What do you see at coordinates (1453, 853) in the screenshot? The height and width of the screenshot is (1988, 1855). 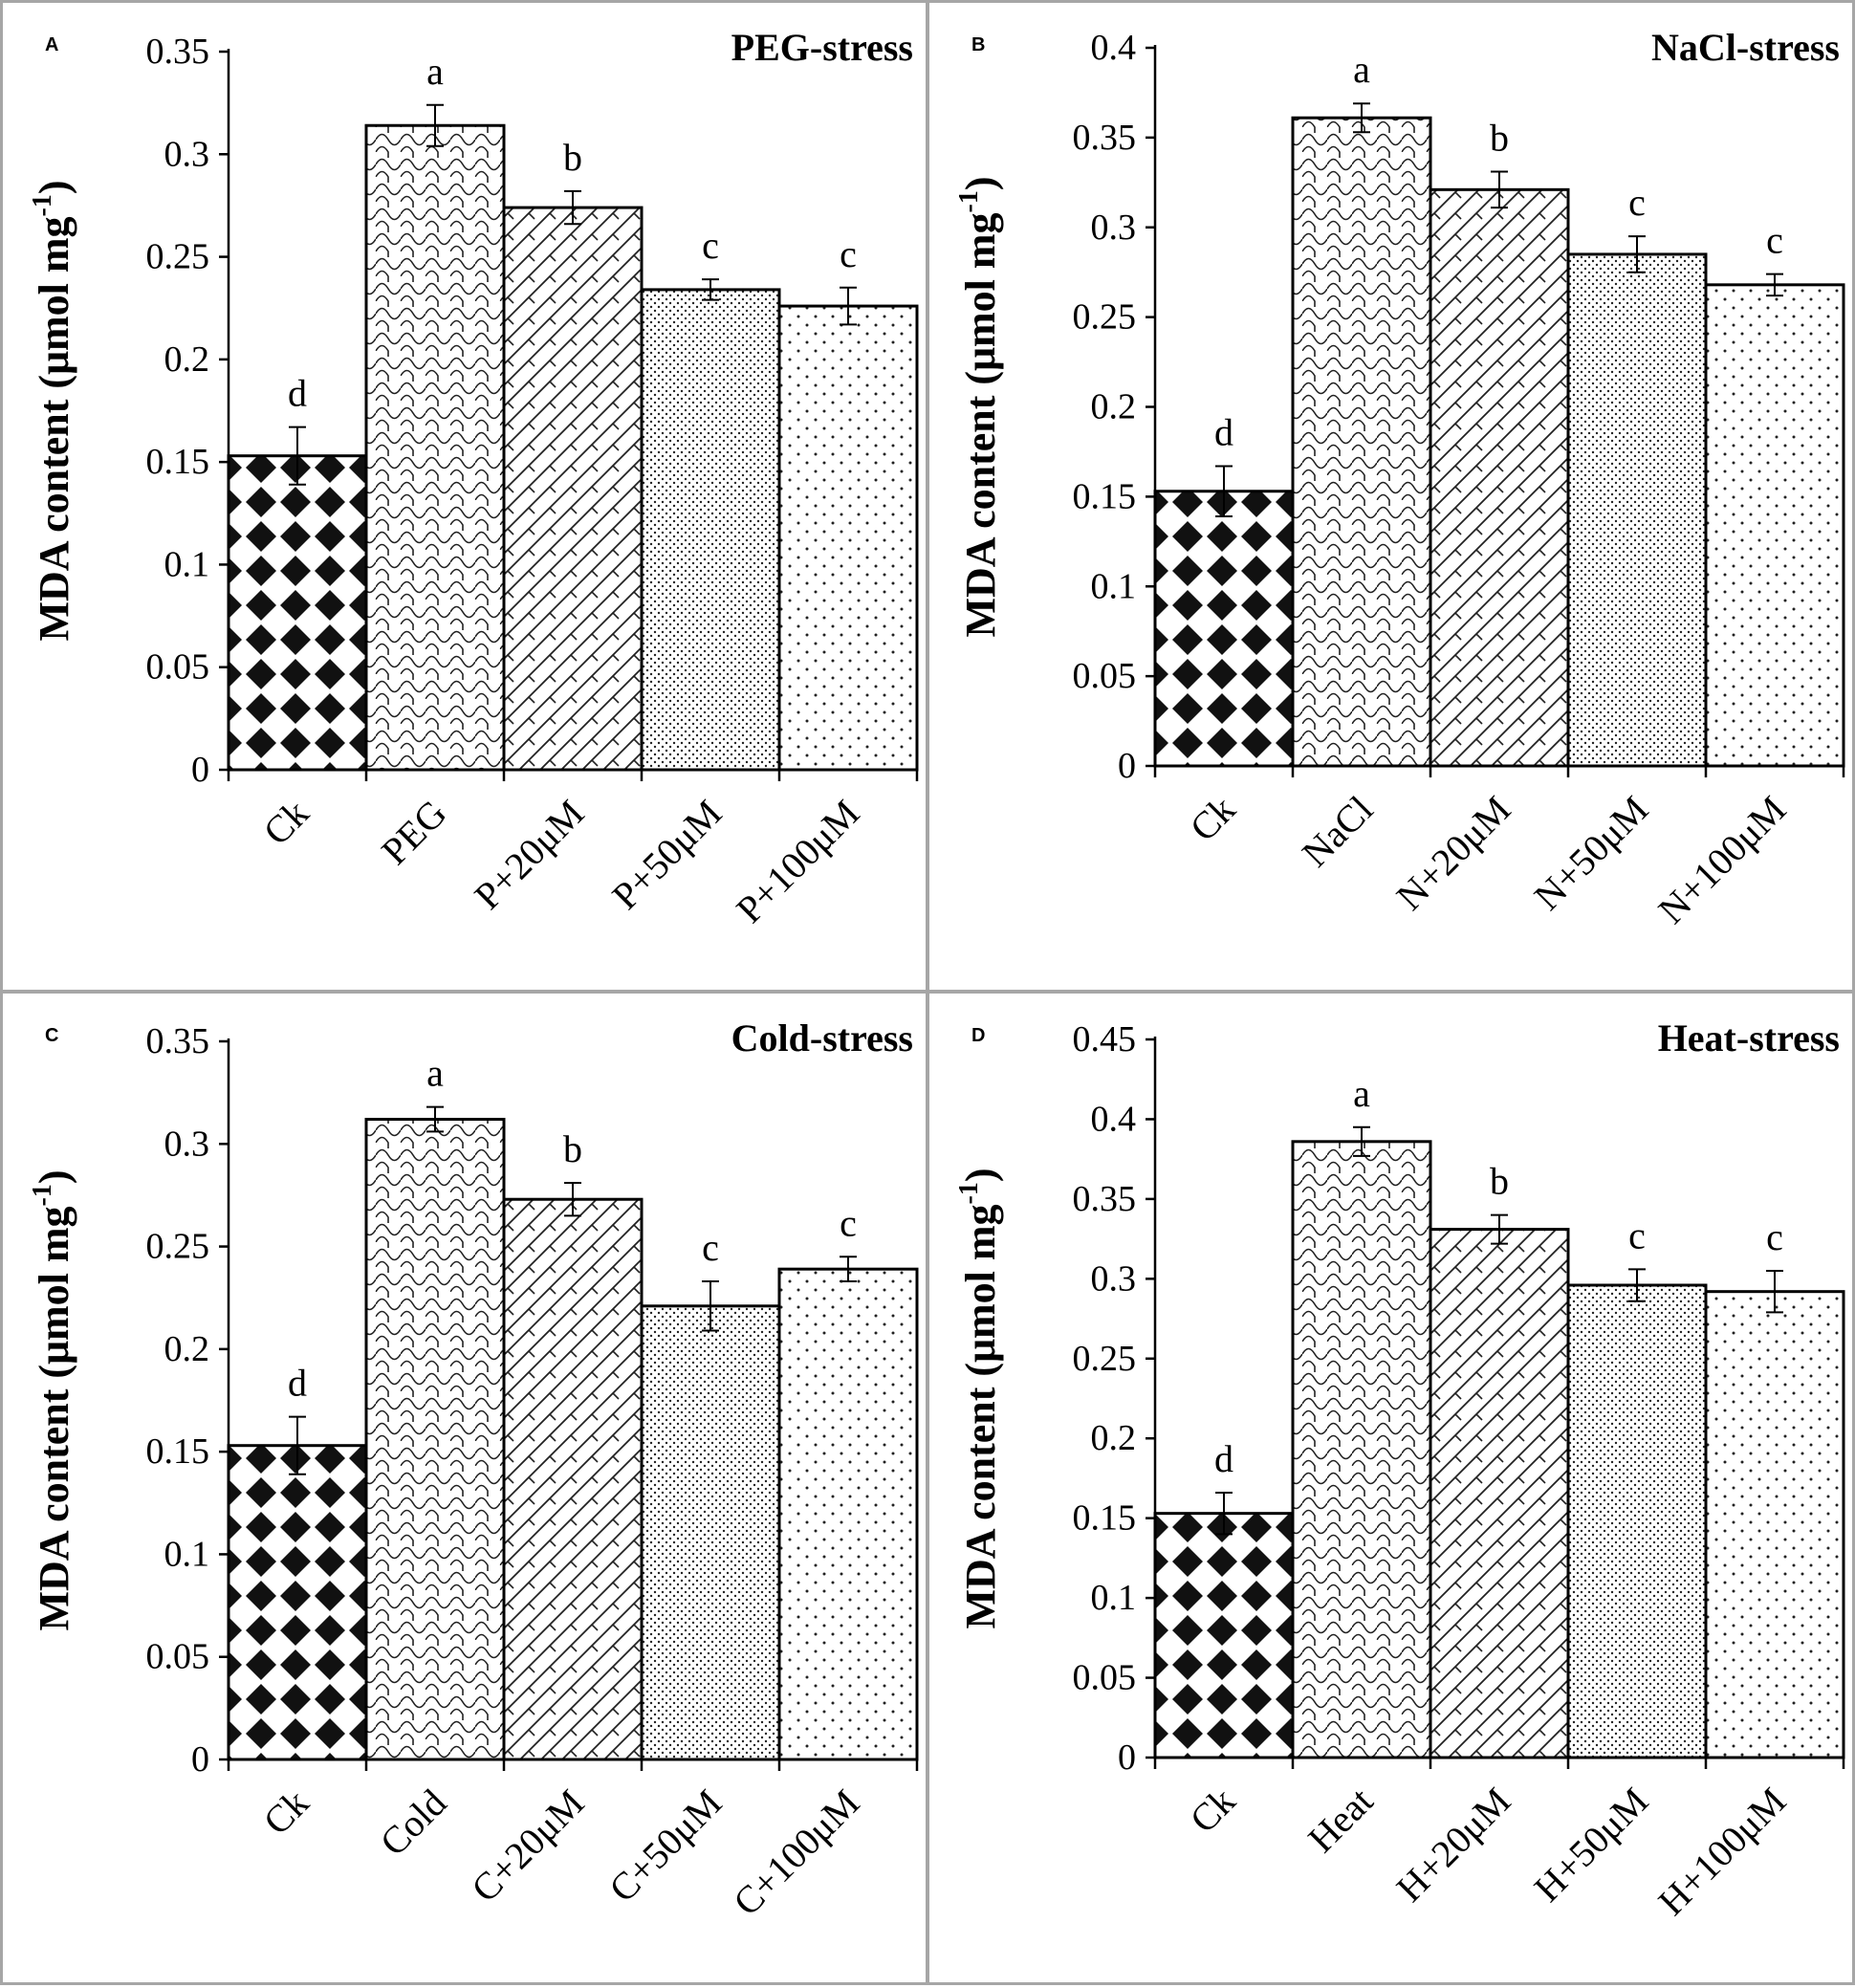 I see `x-tick-label: N+20μM` at bounding box center [1453, 853].